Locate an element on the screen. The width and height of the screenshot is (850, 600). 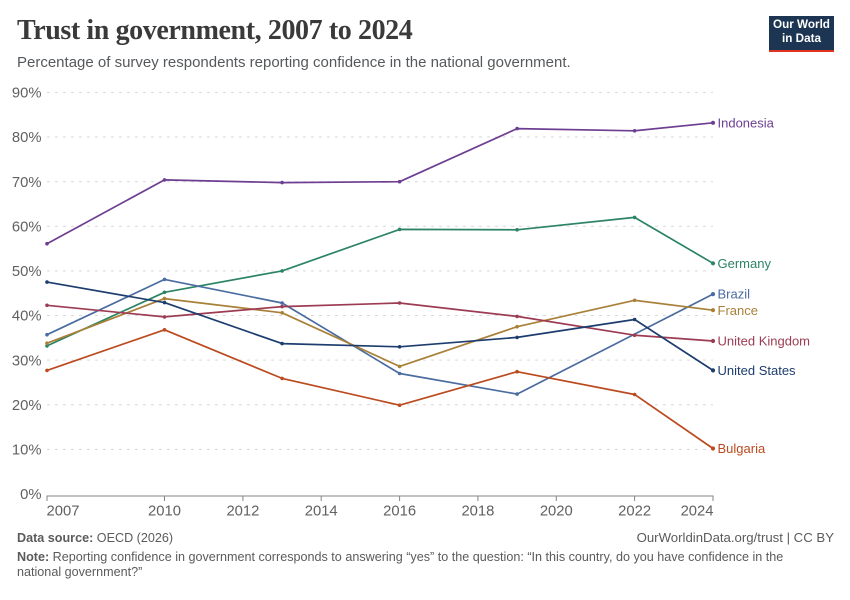
svg-text: 80% is located at coordinates (27, 138).